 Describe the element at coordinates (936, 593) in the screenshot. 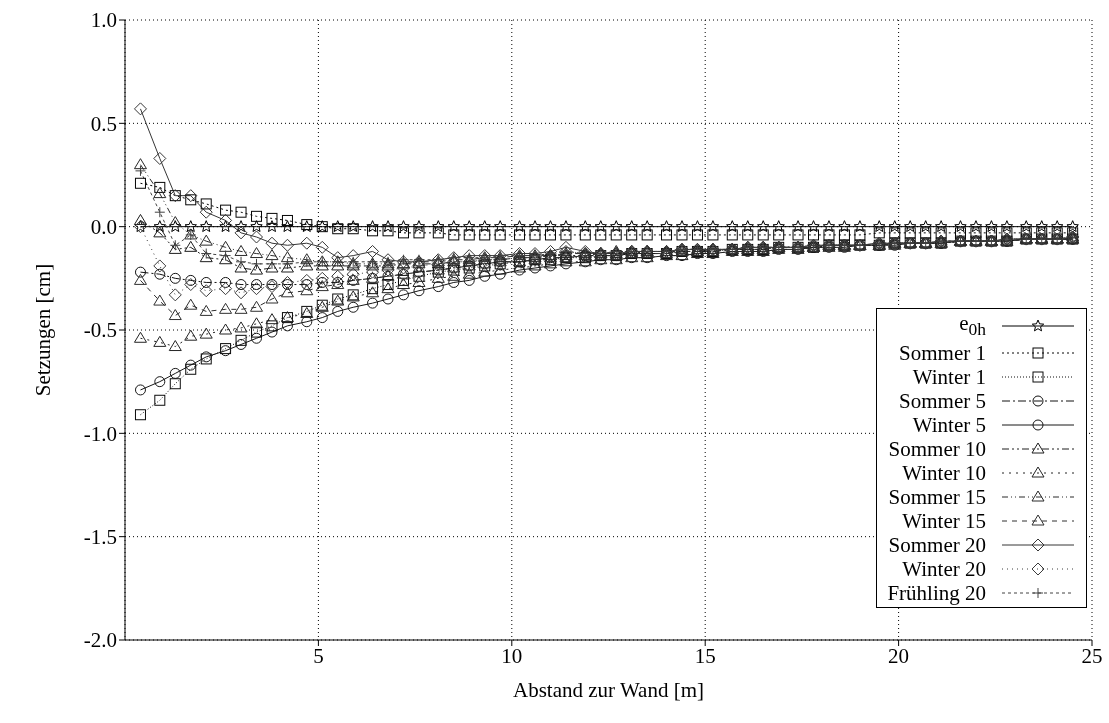

I see `legend-label: Frühling 20` at that location.